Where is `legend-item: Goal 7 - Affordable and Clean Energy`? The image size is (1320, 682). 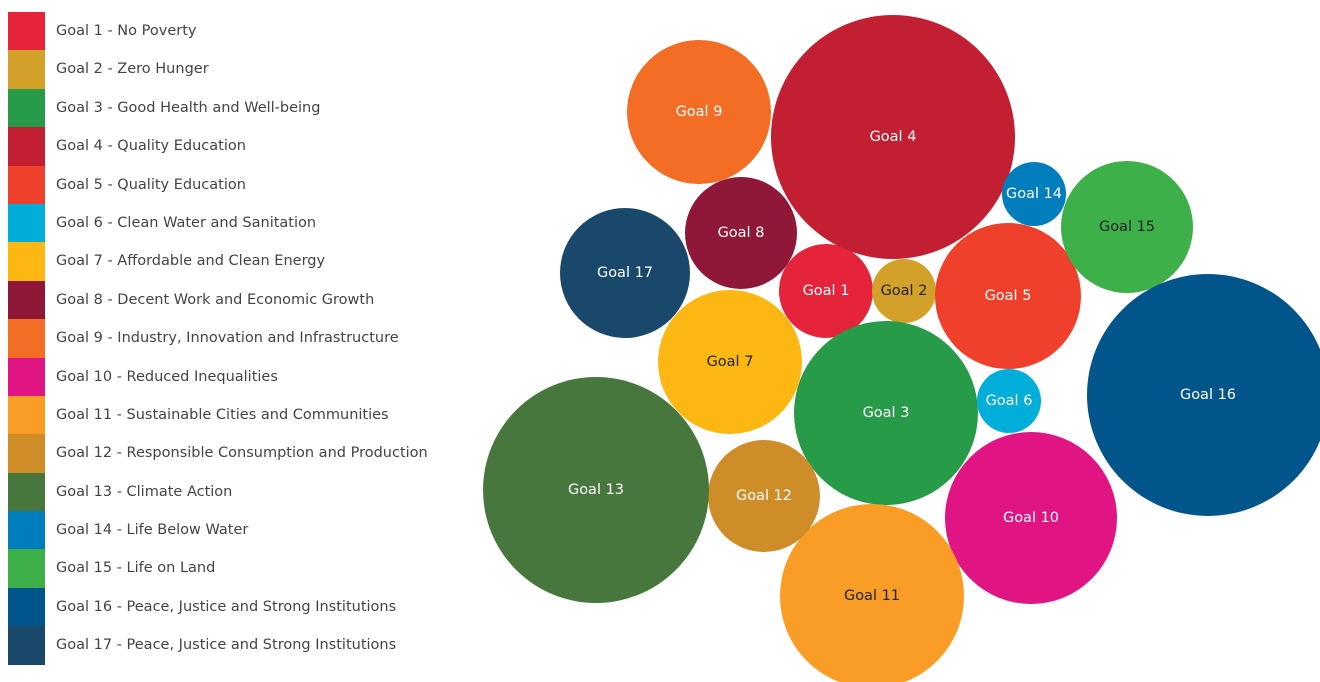 legend-item: Goal 7 - Affordable and Clean Energy is located at coordinates (233, 262).